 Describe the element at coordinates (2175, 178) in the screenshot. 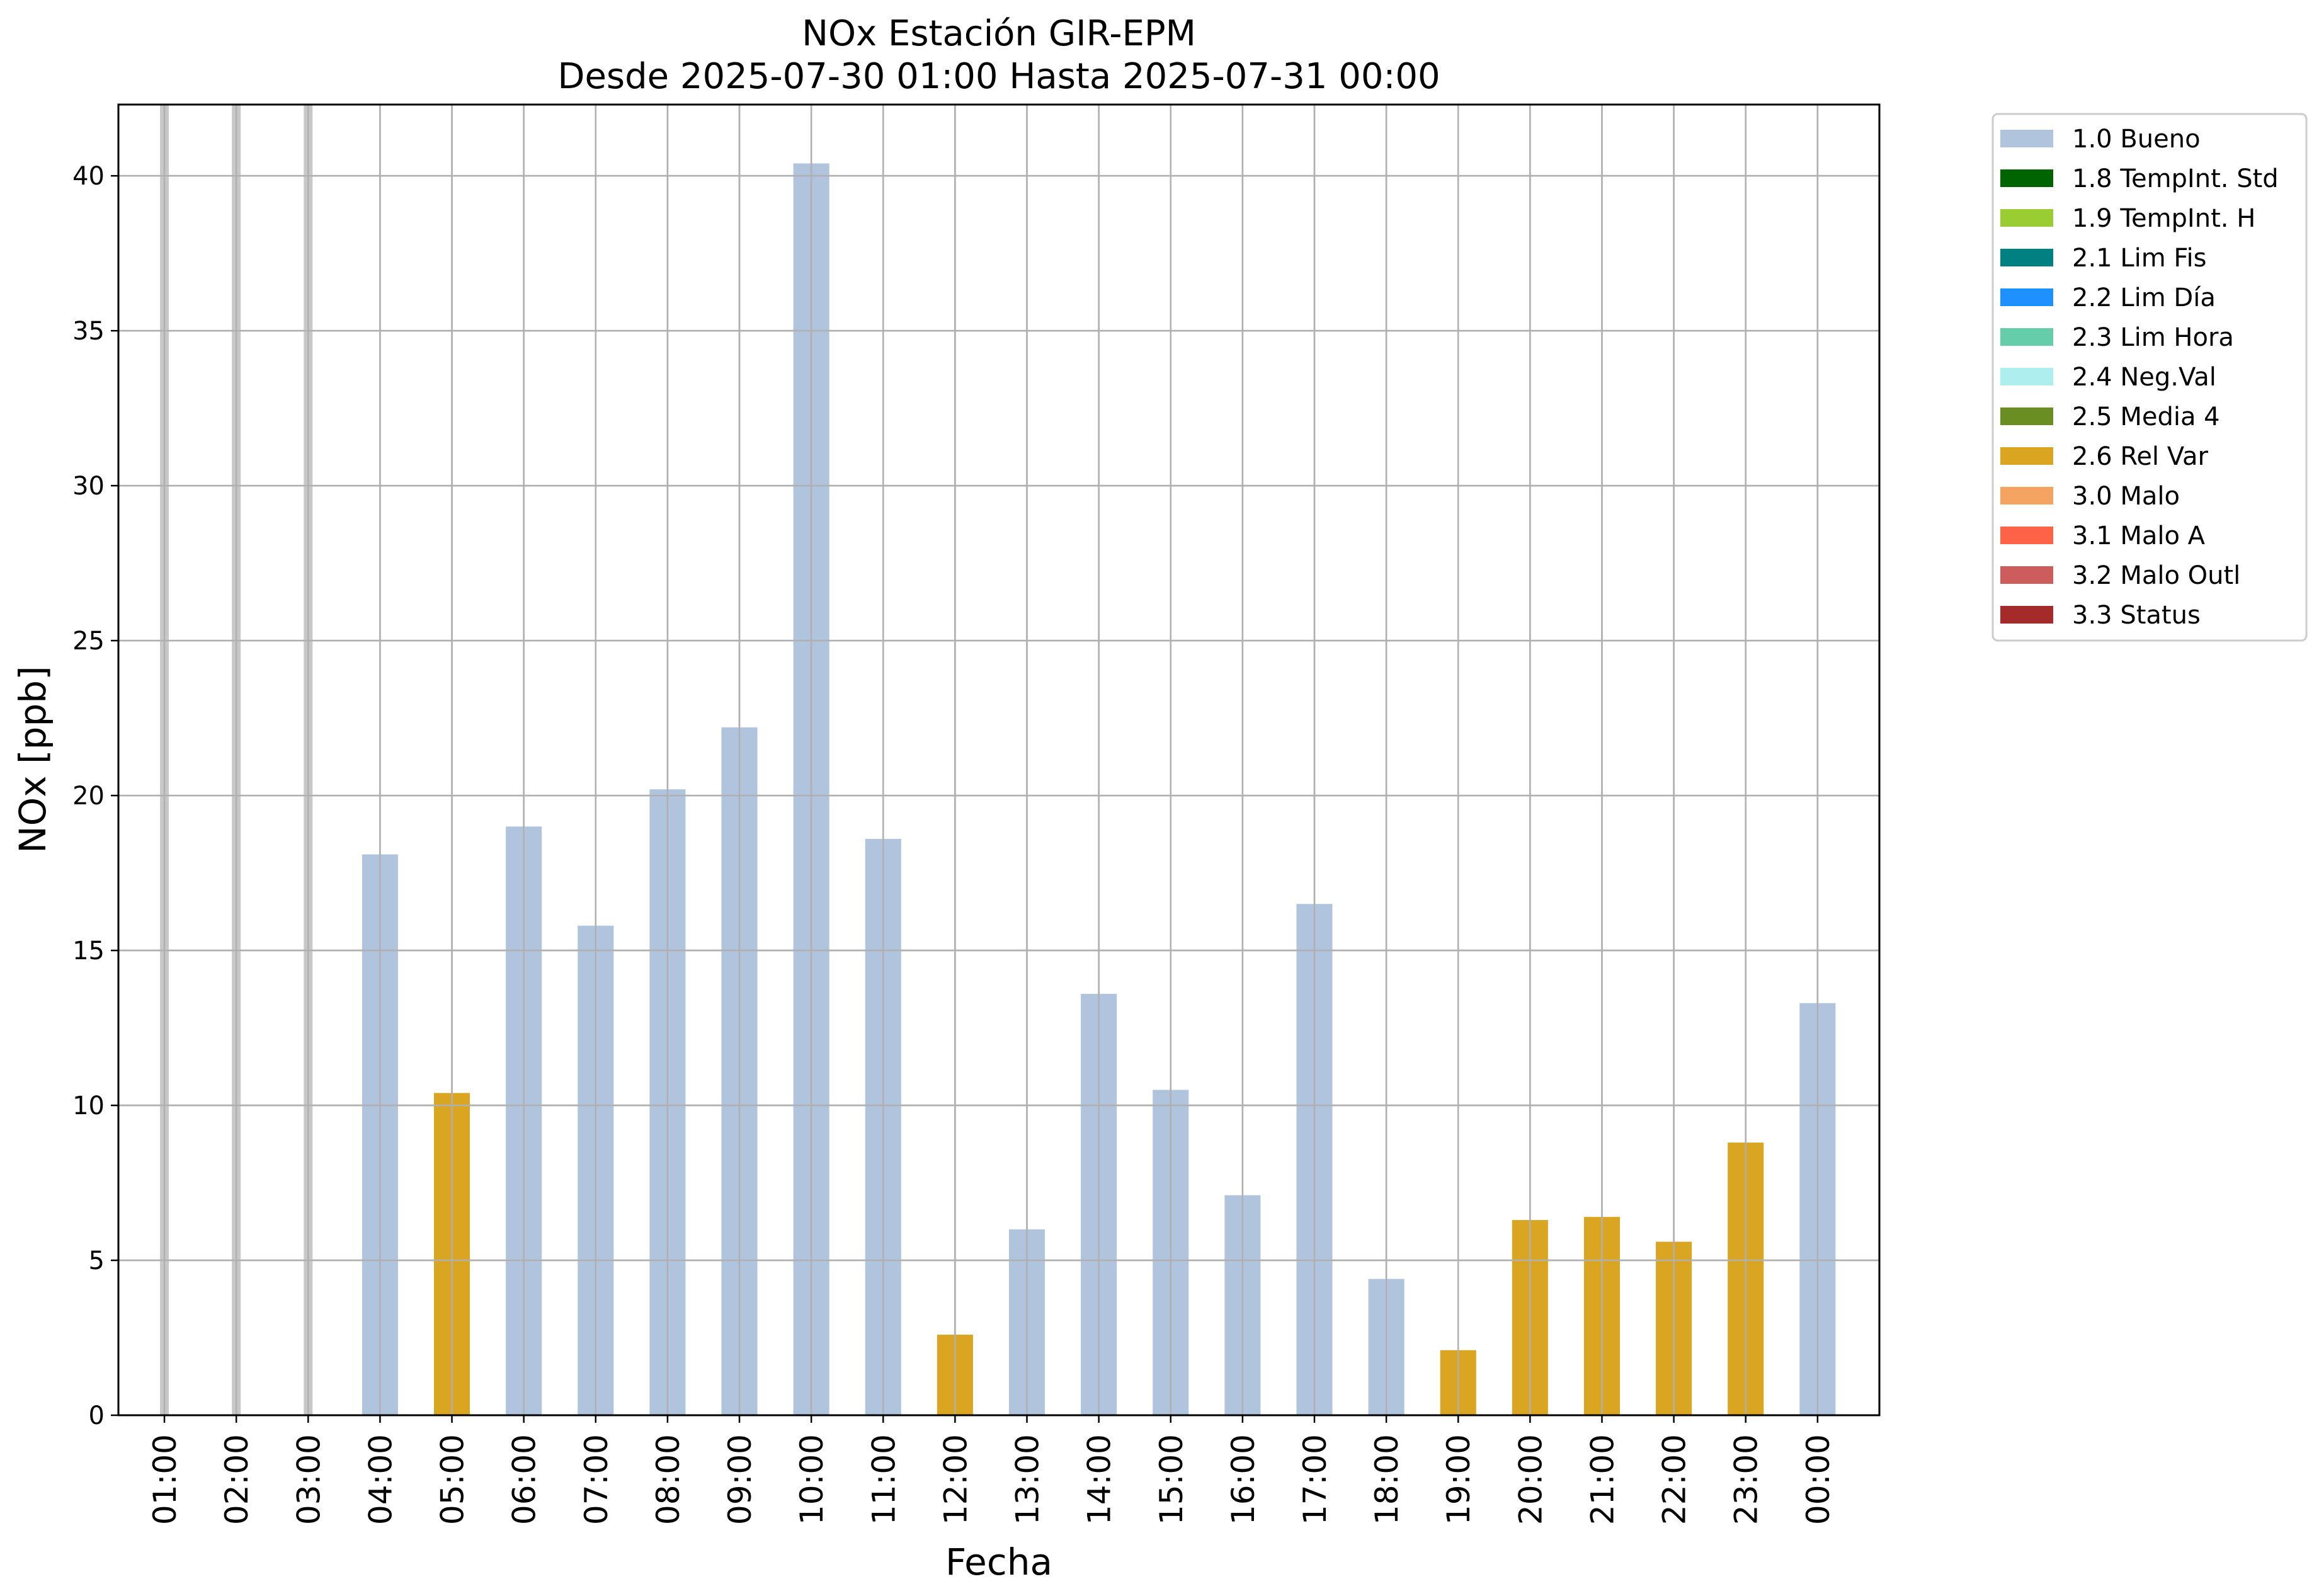

I see `legend-label: 1.8 TempInt. Std` at that location.